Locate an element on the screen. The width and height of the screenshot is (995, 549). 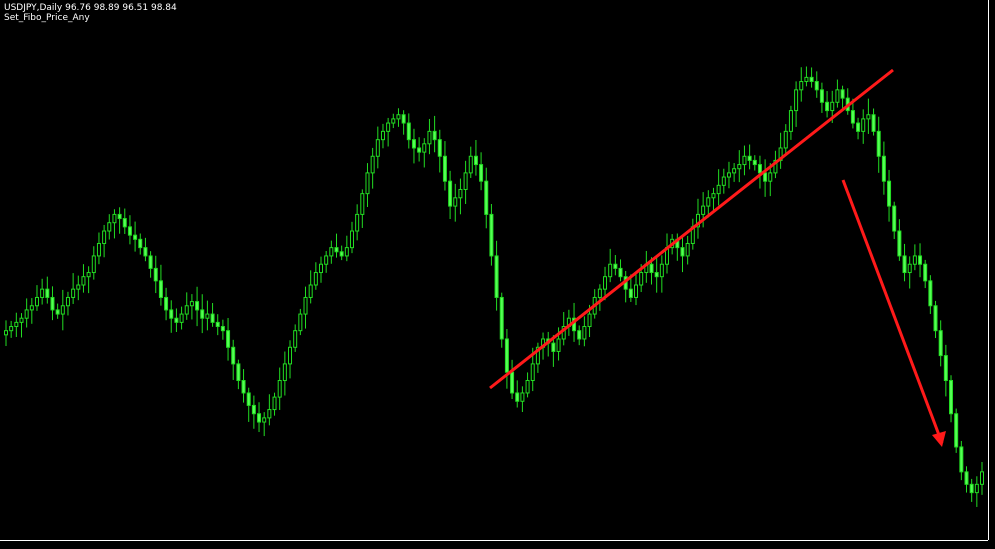
indicator-label: Set_Fibo_Price_Any is located at coordinates (47, 18).